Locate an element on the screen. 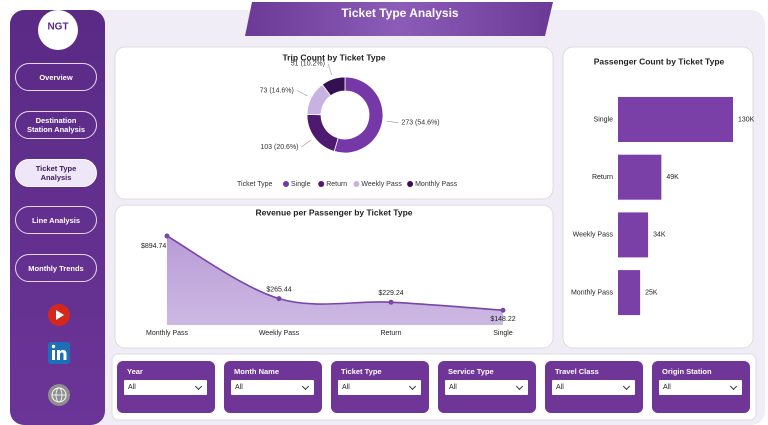 The height and width of the screenshot is (425, 768). filter-label: Ticket Type is located at coordinates (361, 371).